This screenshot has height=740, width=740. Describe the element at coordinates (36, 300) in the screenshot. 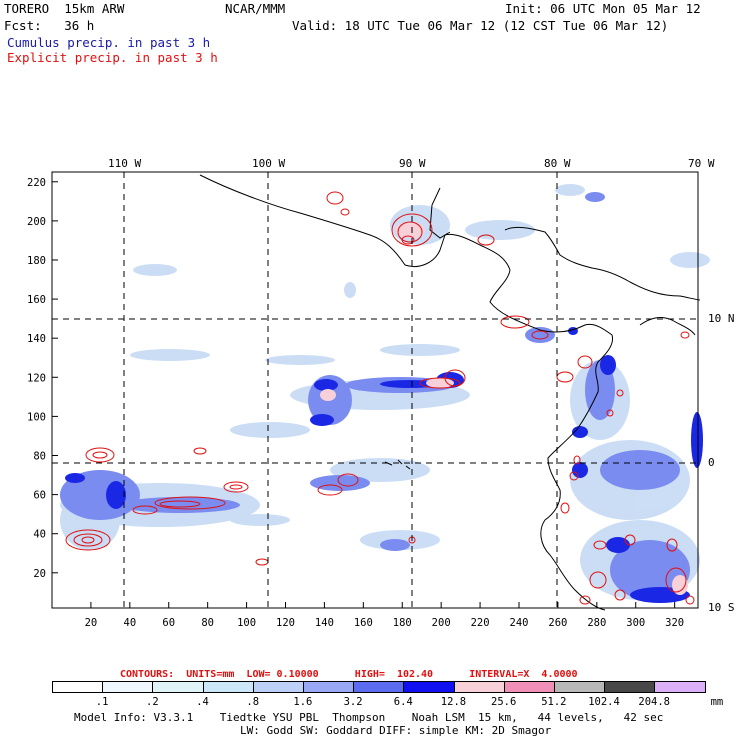

I see `y-tick-label: 160` at that location.